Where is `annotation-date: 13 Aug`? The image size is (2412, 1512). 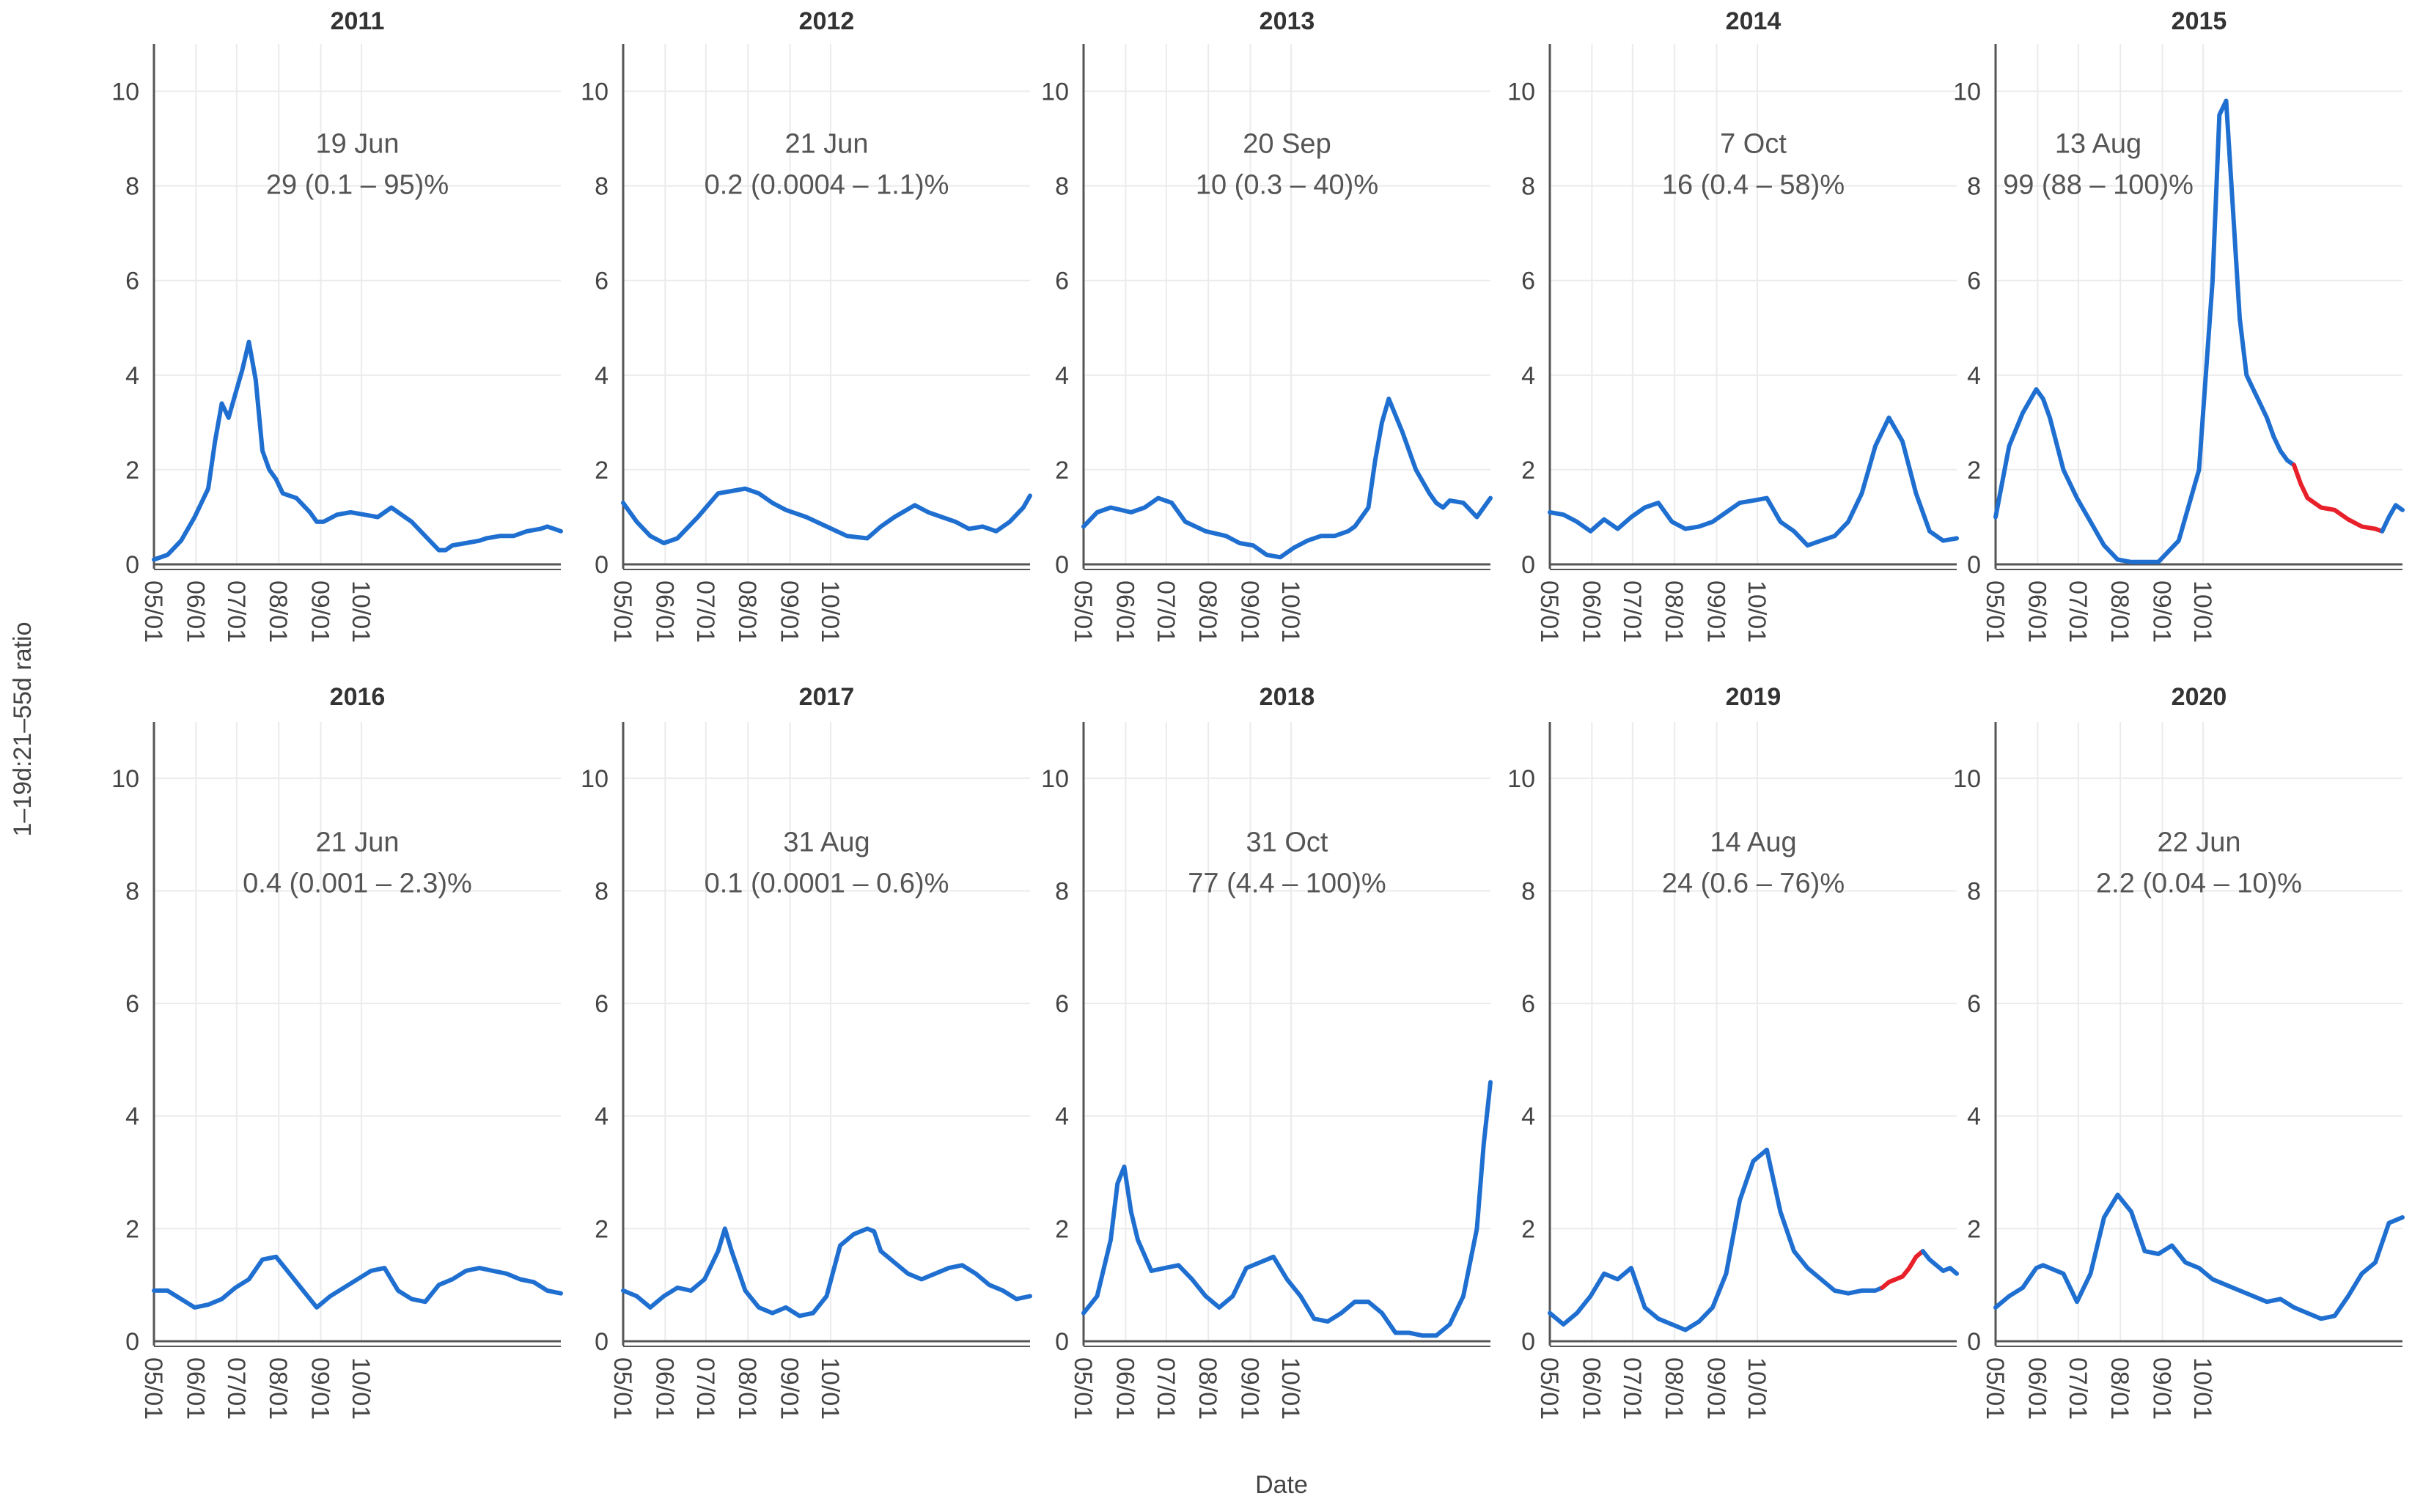
annotation-date: 13 Aug is located at coordinates (2098, 143).